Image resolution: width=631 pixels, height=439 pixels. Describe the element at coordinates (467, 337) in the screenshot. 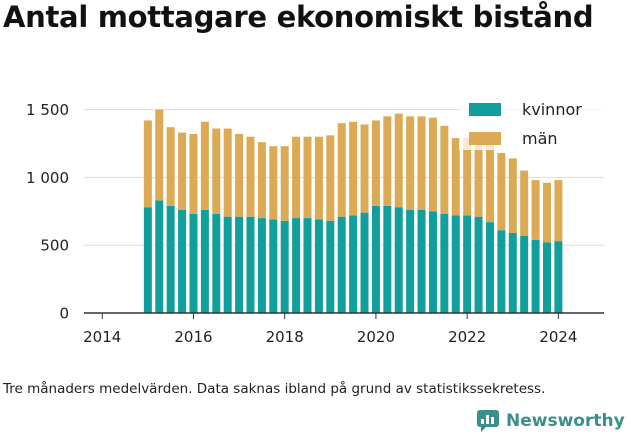

I see `x-tick-label: 2022` at that location.